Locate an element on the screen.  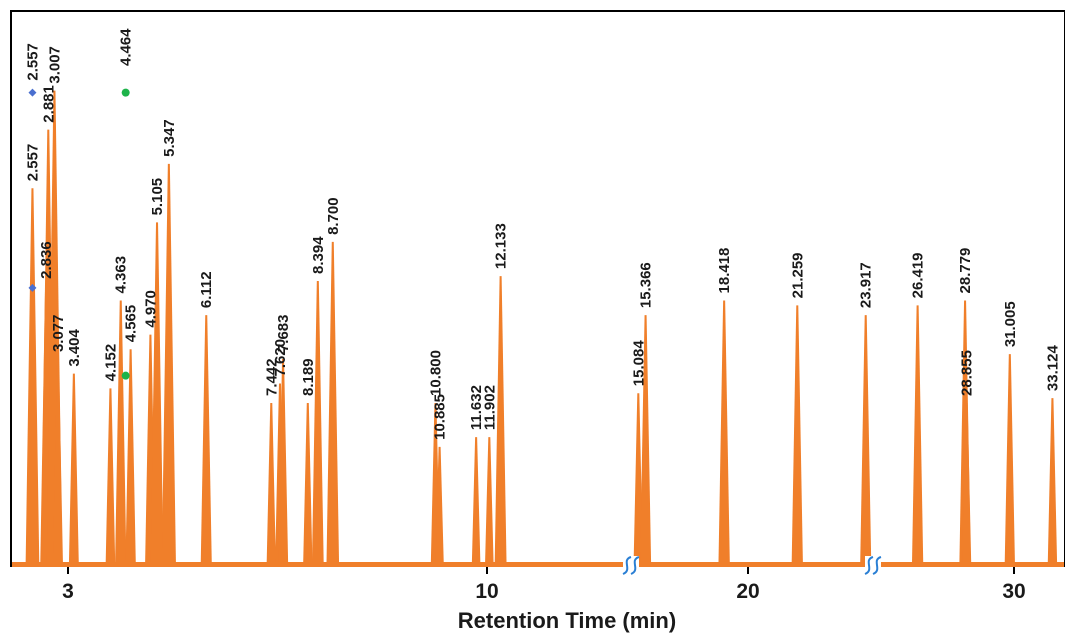
peak-label-16: 8.189 is located at coordinates (308, 377).